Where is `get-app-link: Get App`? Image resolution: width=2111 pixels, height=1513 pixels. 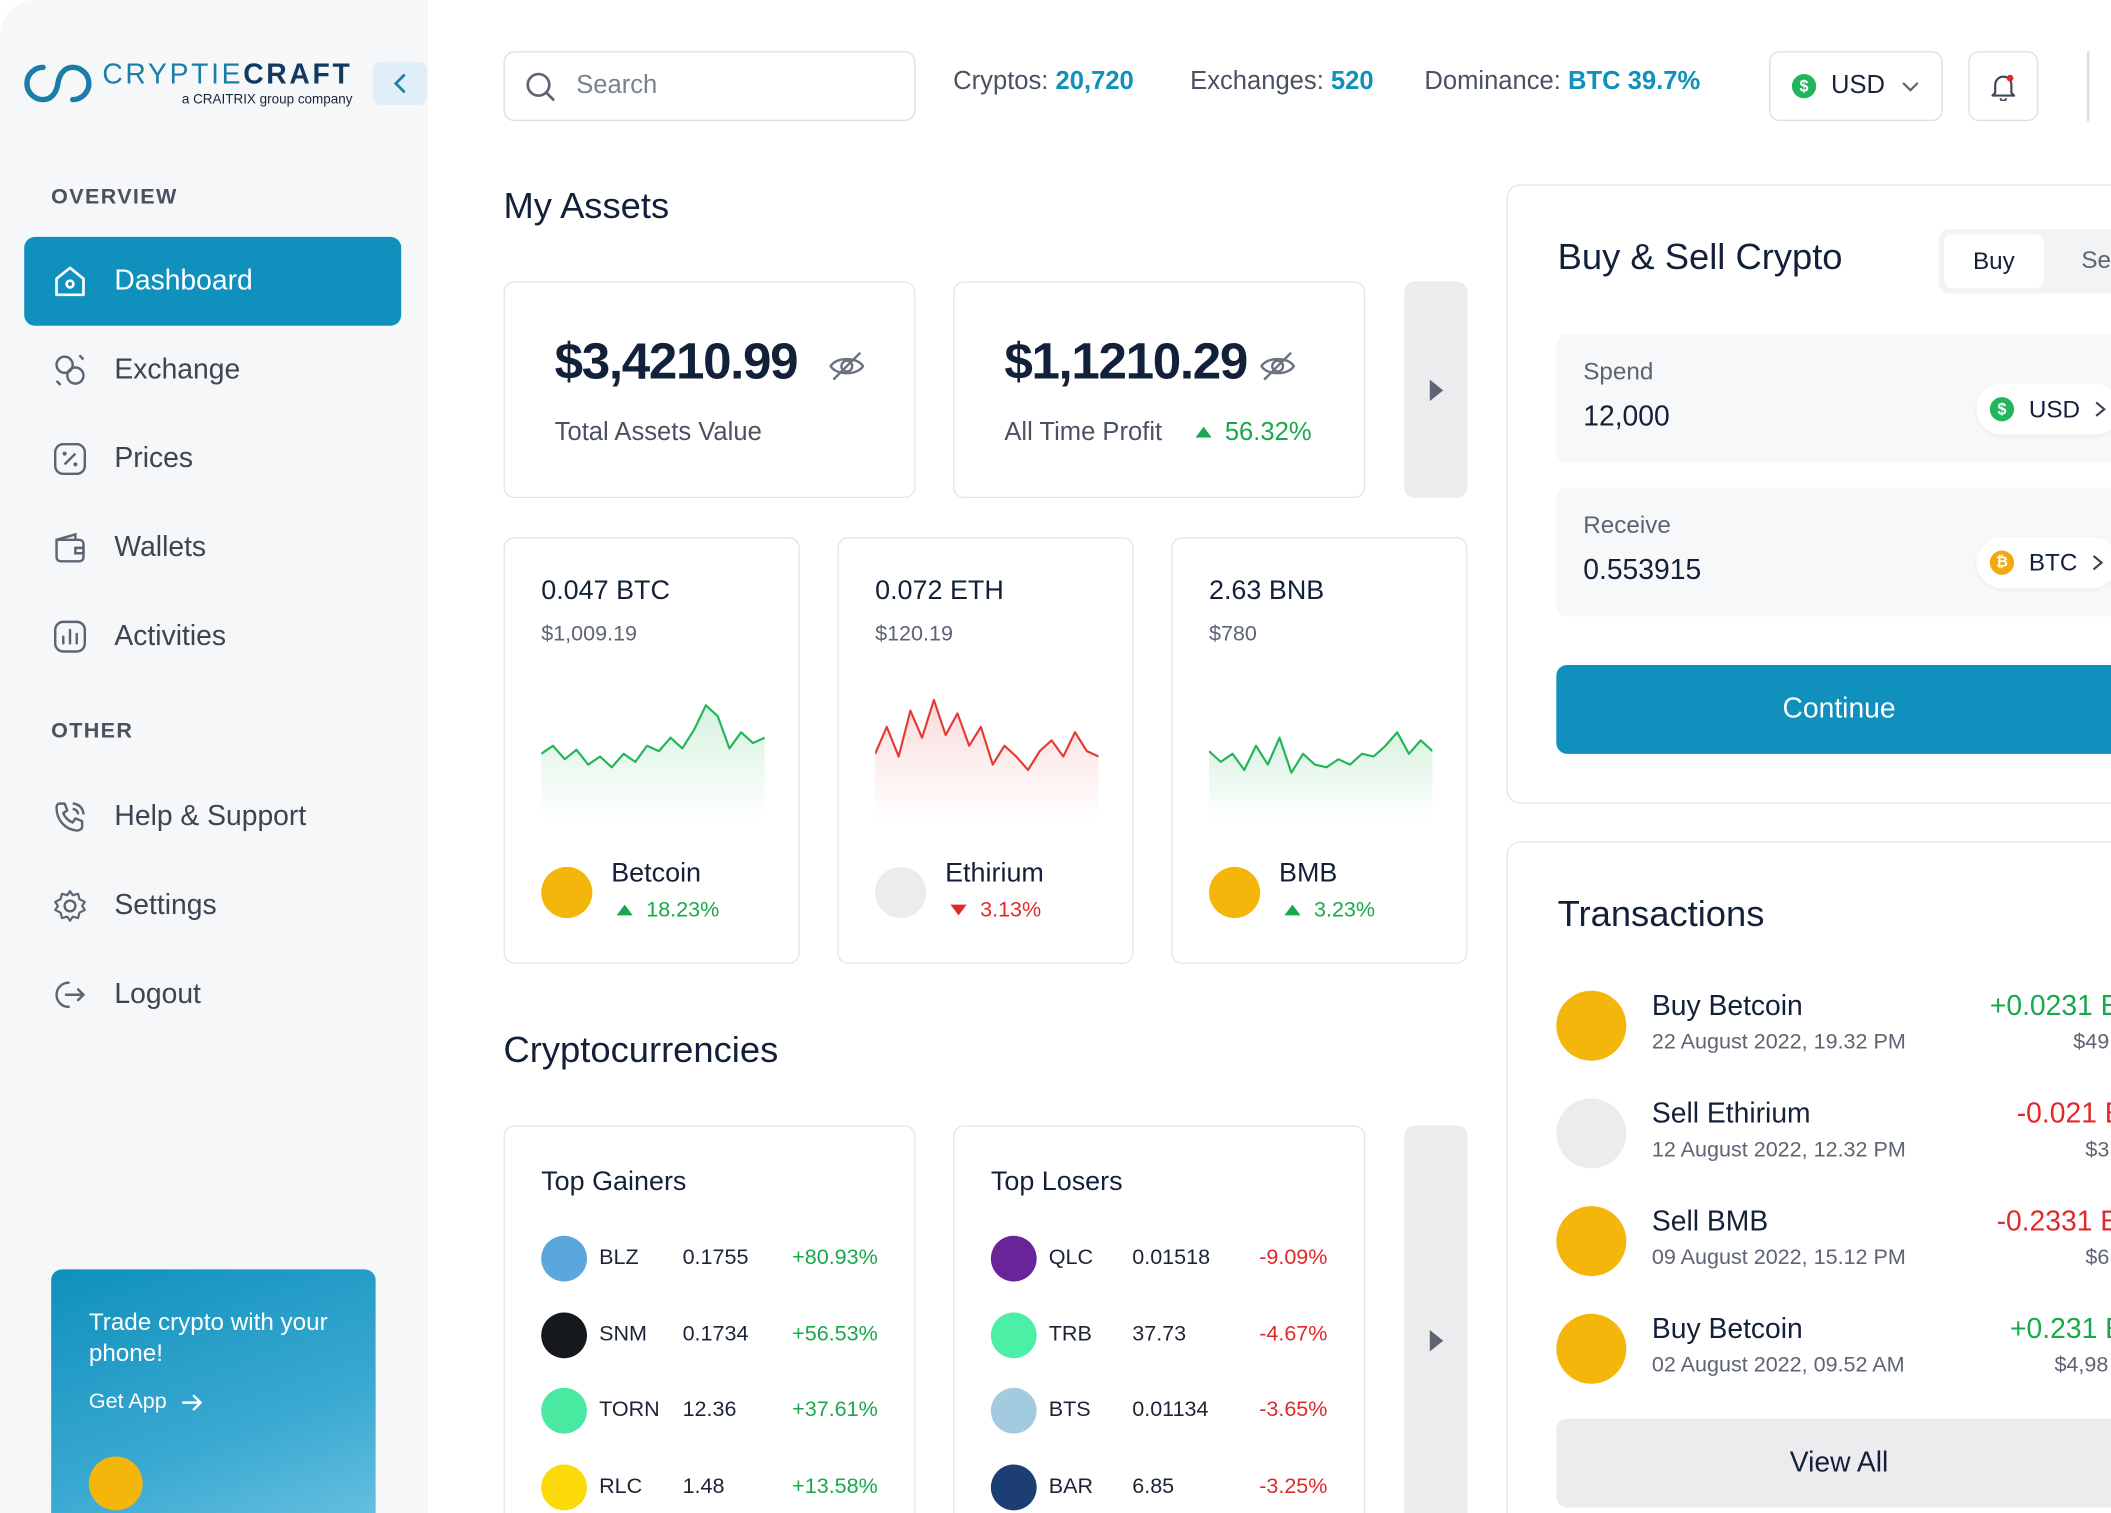 get-app-link: Get App is located at coordinates (213, 1403).